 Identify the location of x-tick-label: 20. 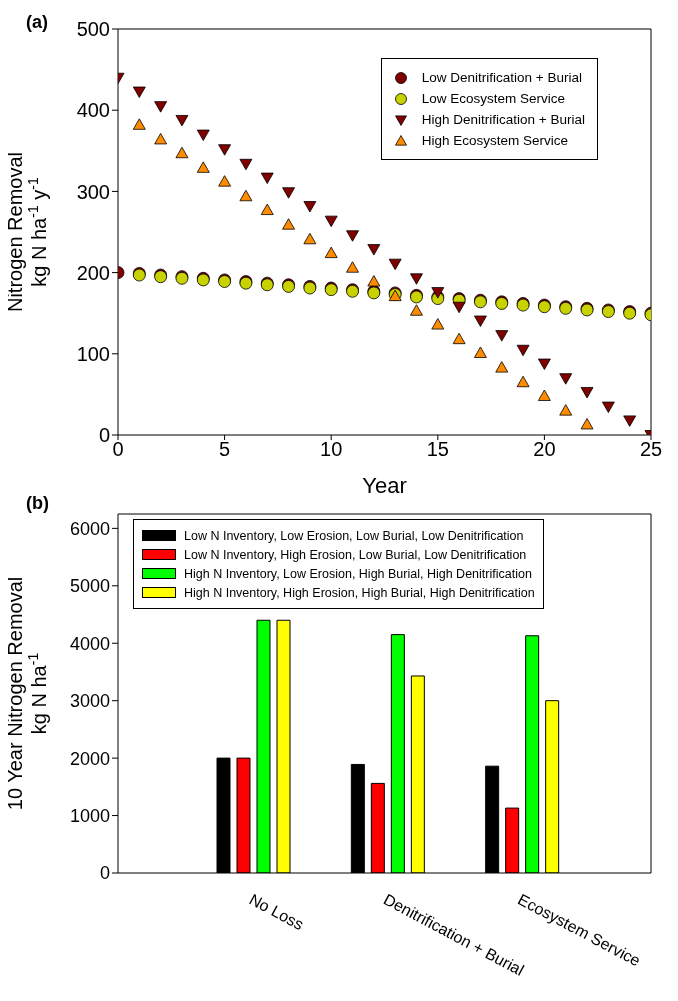
(544, 449).